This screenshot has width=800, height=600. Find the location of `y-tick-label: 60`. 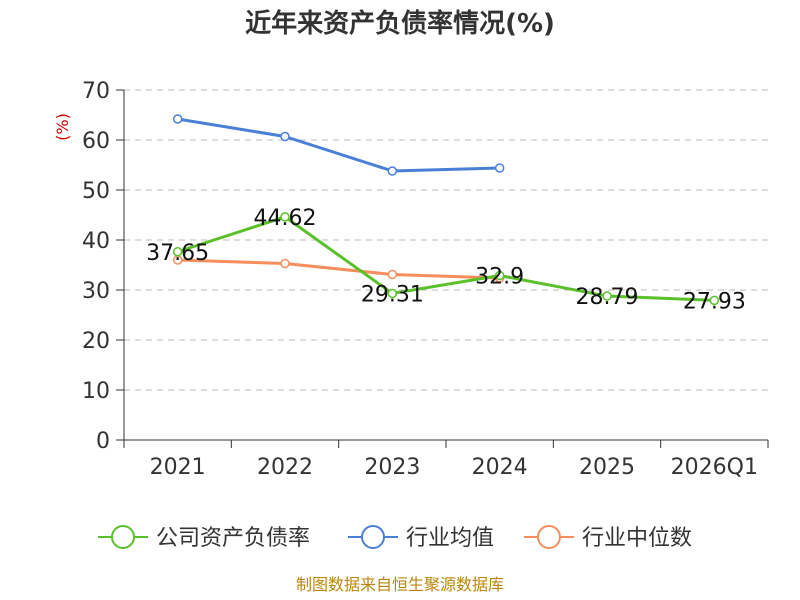

y-tick-label: 60 is located at coordinates (96, 141).